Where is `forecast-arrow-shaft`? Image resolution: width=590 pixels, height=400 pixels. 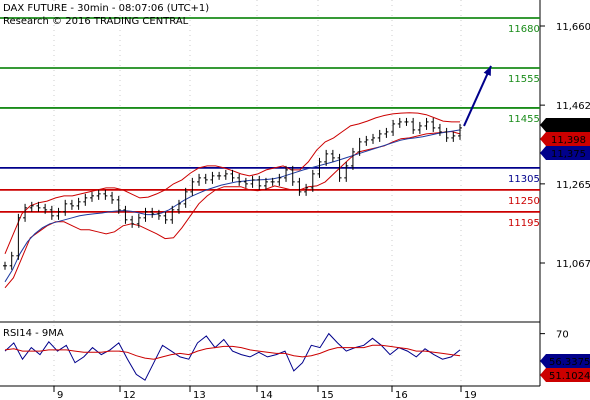
forecast-arrow-shaft is located at coordinates (477, 96).